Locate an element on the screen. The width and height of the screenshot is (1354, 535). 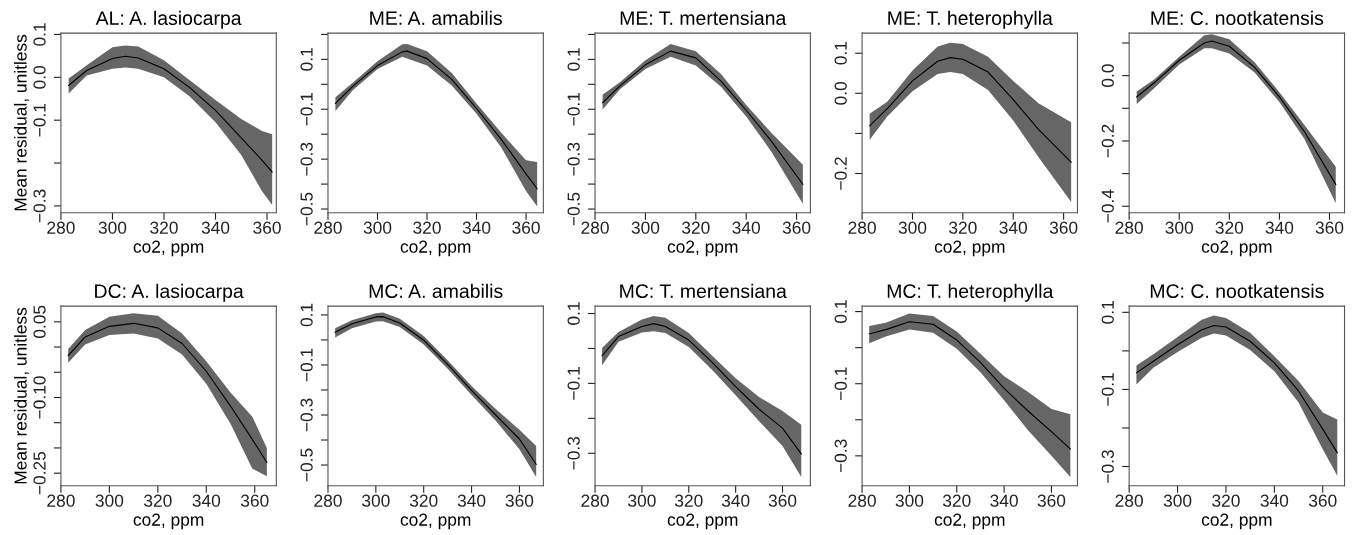
chart-title: ME: T. heterophylla is located at coordinates (970, 19).